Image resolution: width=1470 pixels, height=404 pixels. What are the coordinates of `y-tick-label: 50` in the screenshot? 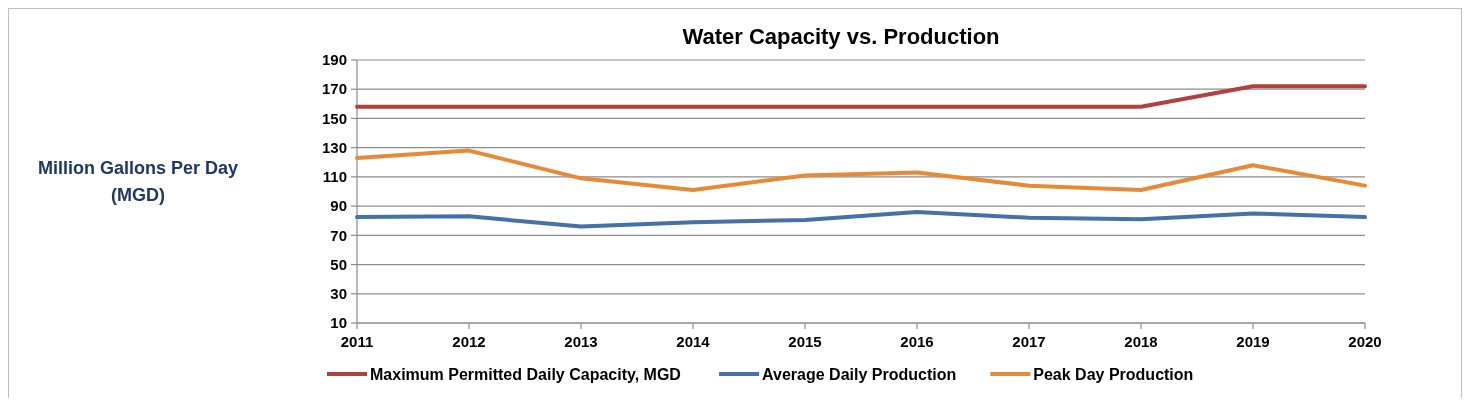 It's located at (338, 264).